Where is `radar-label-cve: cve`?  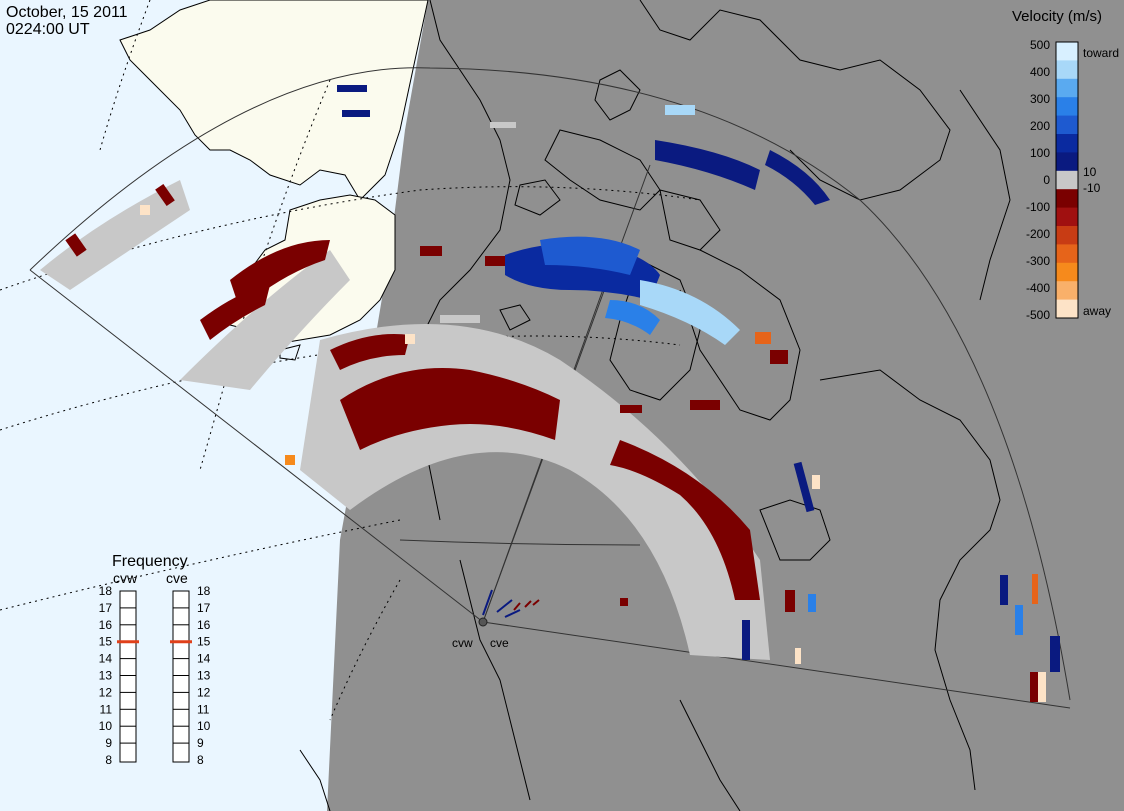 radar-label-cve: cve is located at coordinates (499, 643).